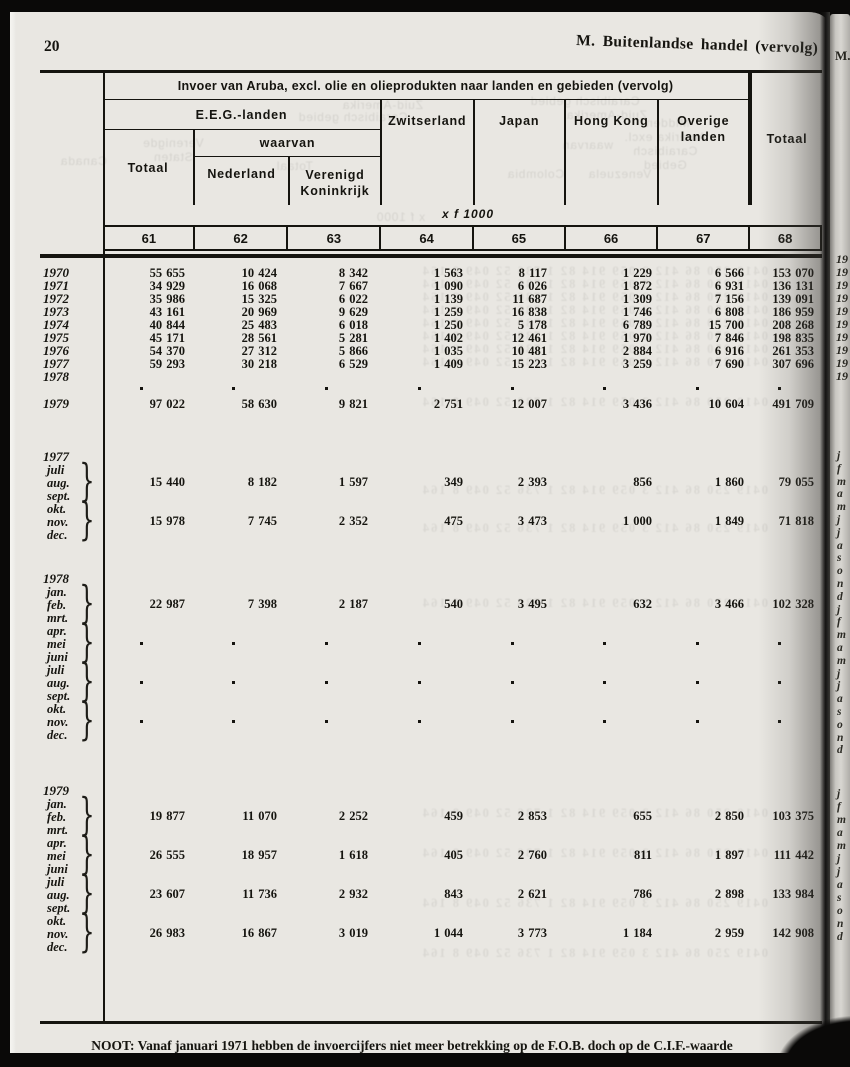  I want to click on value-cell-col63: 6 018, so click(353, 324).